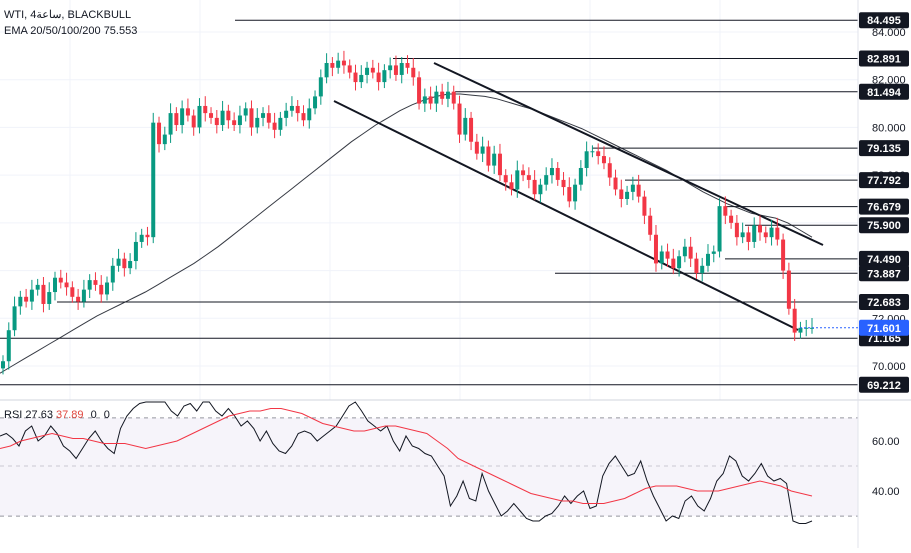 Image resolution: width=911 pixels, height=553 pixels. I want to click on level-label-9: 72.683, so click(884, 303).